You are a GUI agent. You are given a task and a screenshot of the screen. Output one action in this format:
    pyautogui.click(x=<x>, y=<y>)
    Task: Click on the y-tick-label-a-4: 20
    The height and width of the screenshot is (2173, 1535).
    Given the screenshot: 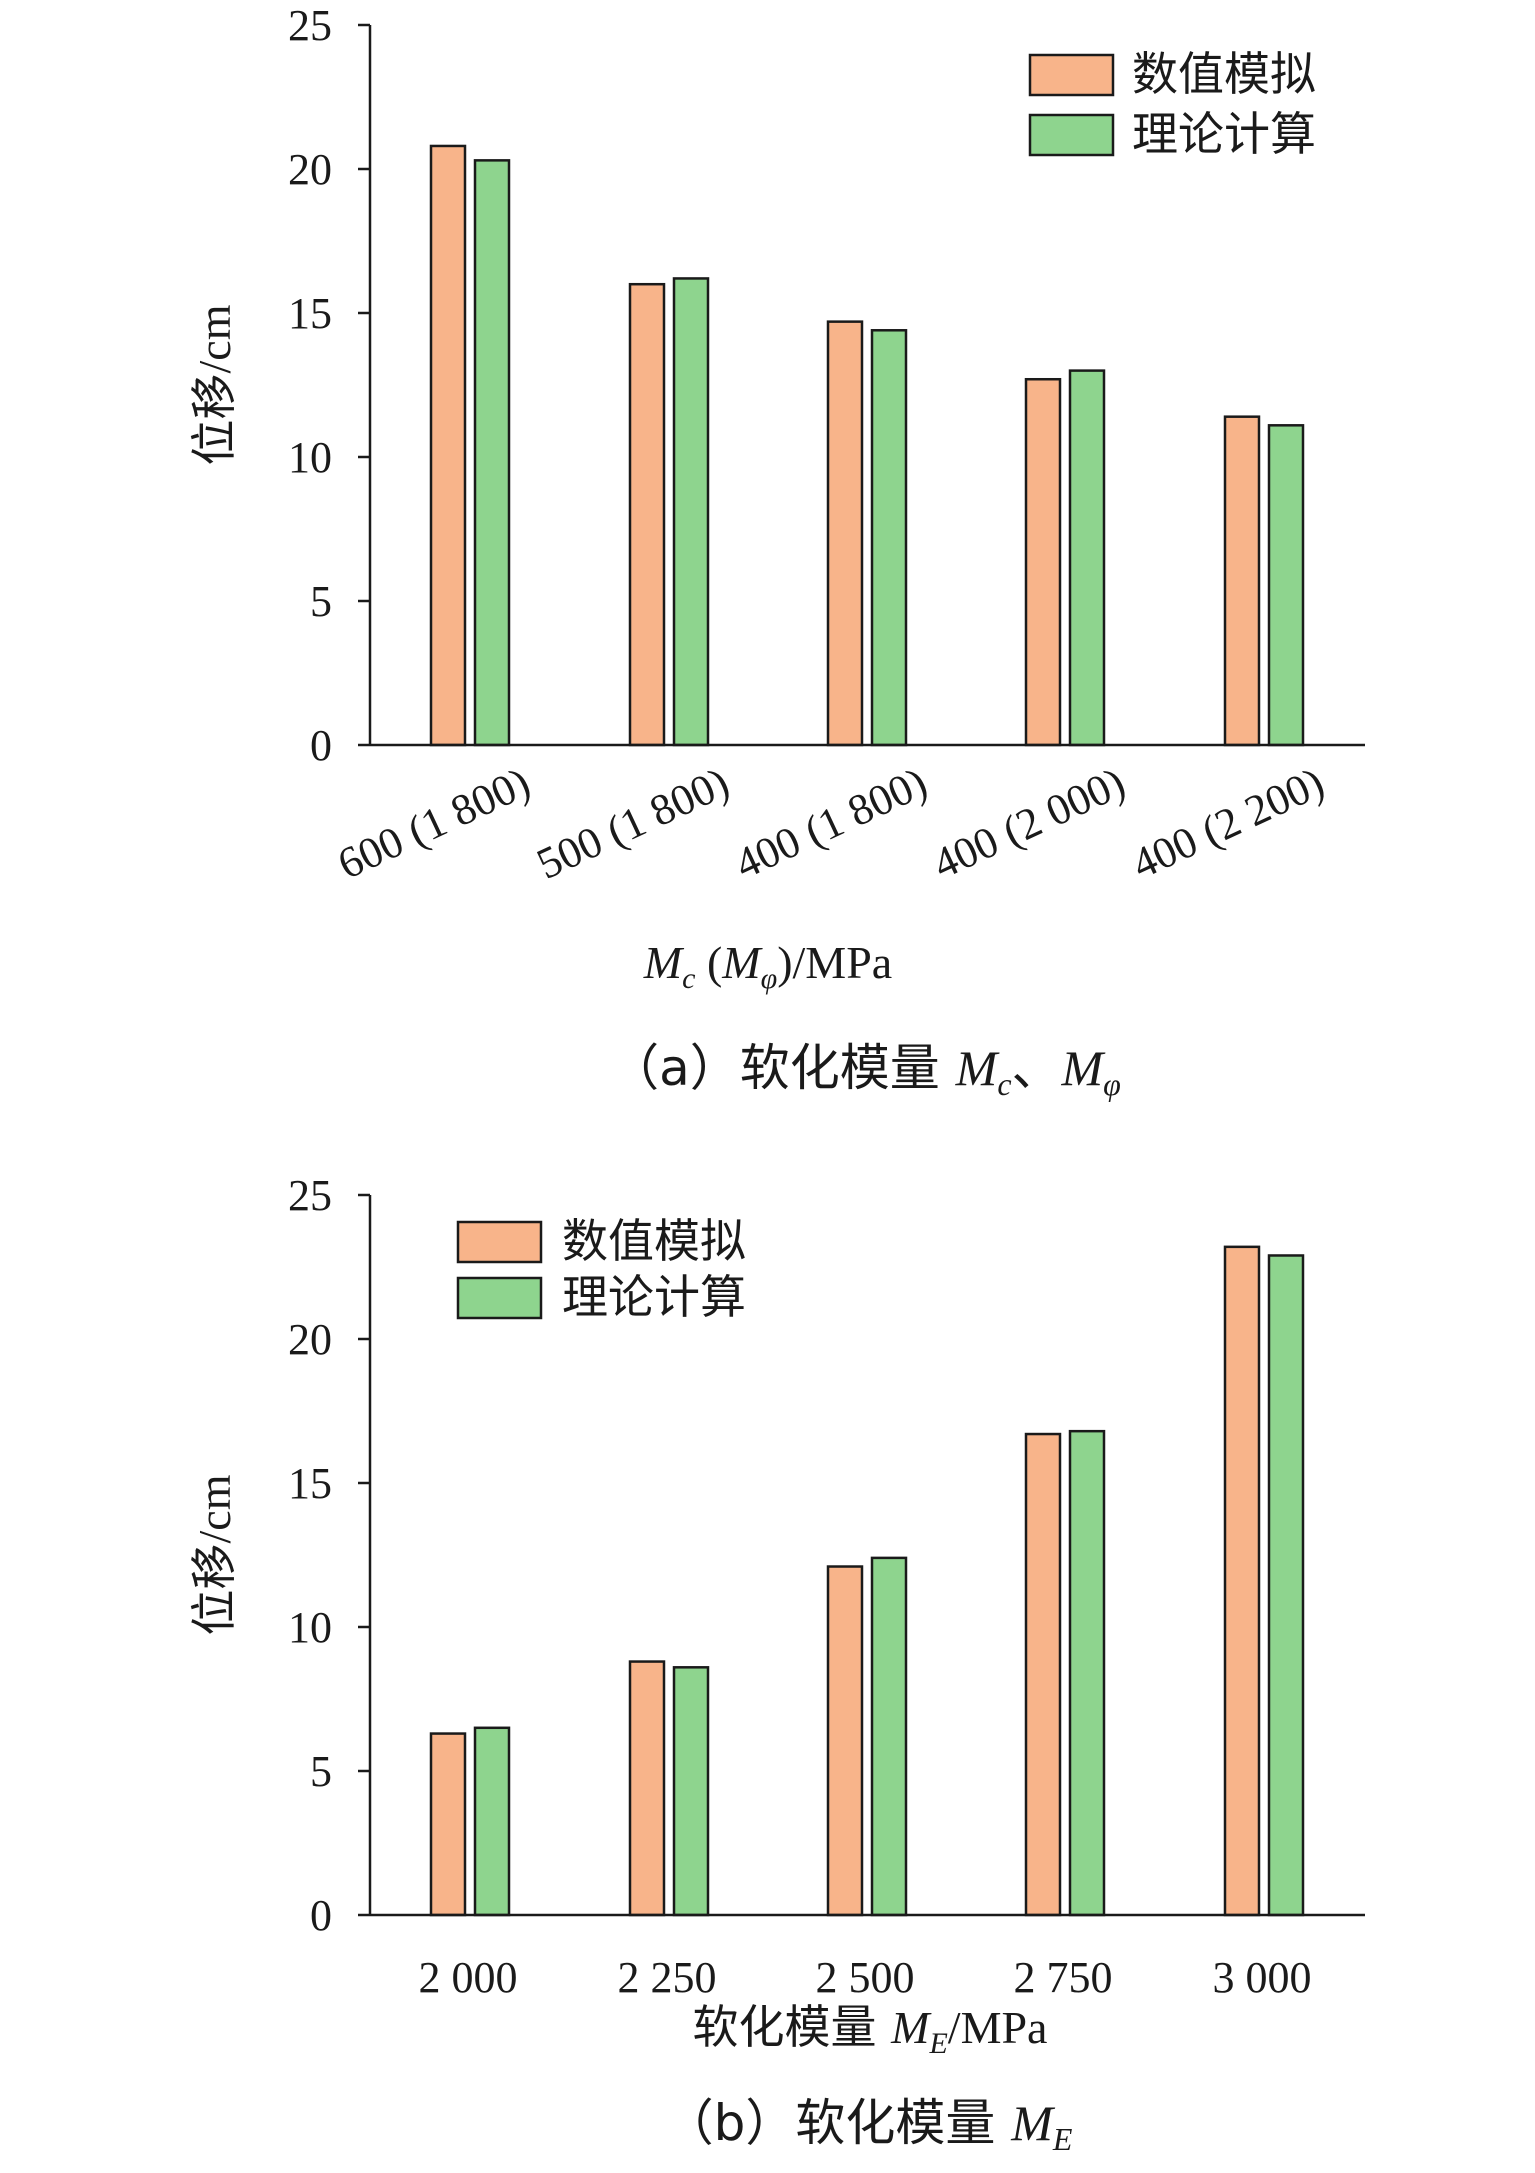 What is the action you would take?
    pyautogui.click(x=310, y=169)
    